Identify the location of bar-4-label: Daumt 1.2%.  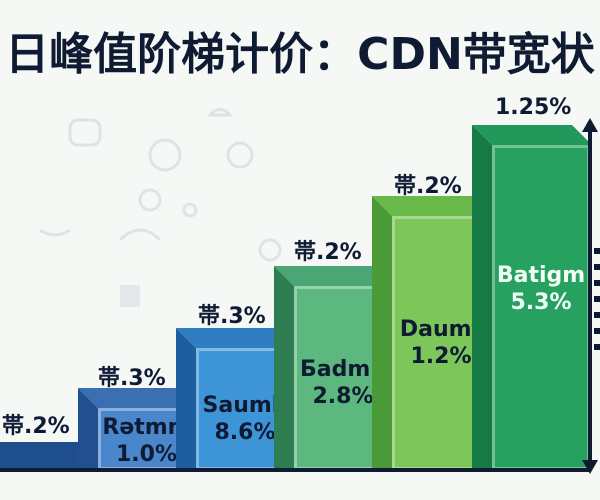
(441, 343).